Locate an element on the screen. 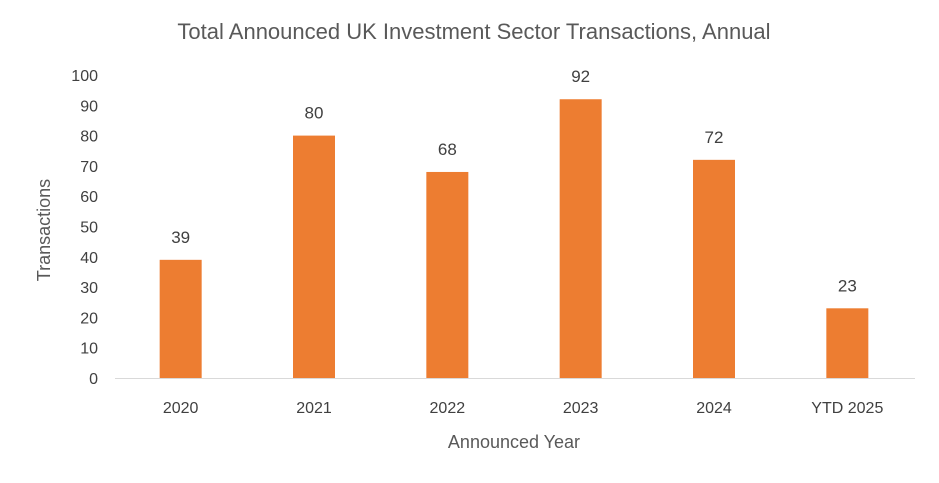 Image resolution: width=939 pixels, height=483 pixels. bar-2023 is located at coordinates (580, 239).